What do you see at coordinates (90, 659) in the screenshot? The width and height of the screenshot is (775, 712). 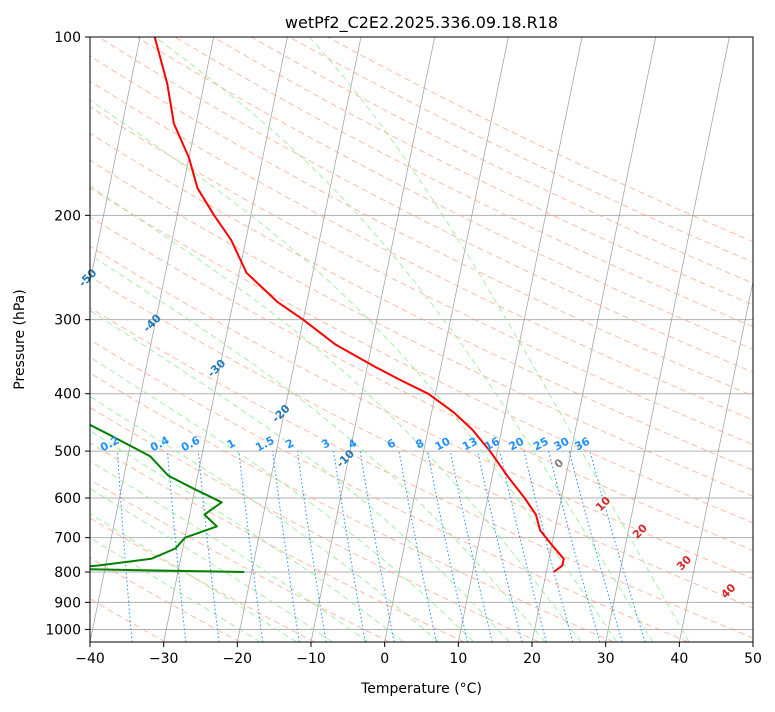 I see `x-tick-label: −40` at bounding box center [90, 659].